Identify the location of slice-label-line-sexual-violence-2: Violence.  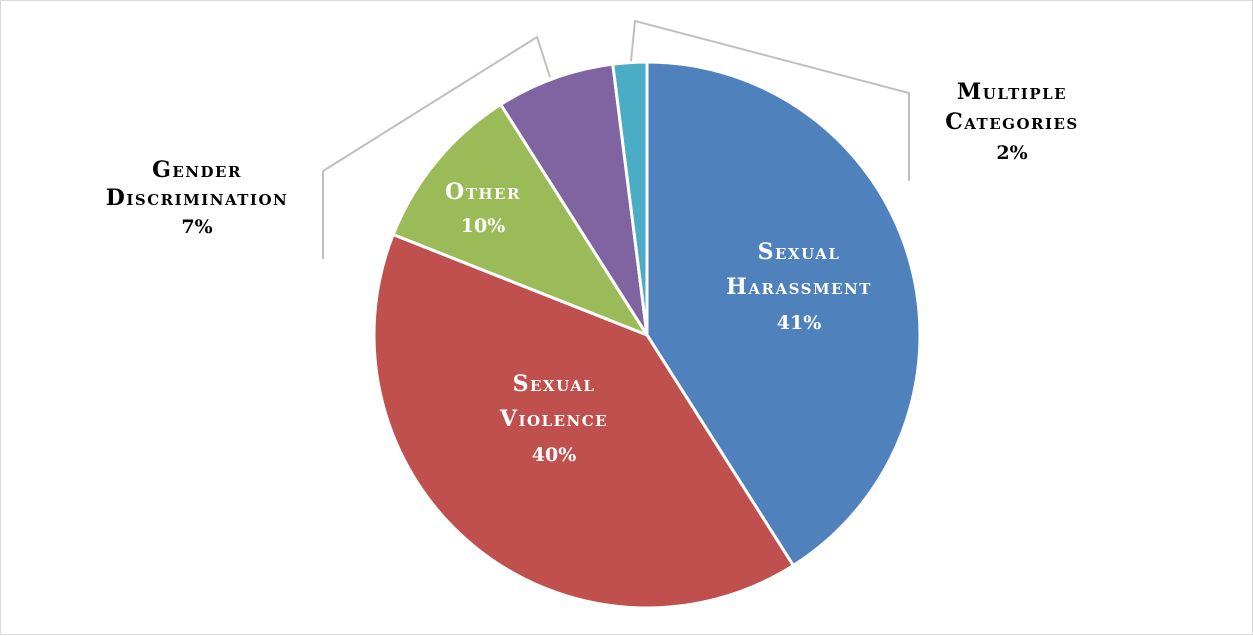
(553, 419).